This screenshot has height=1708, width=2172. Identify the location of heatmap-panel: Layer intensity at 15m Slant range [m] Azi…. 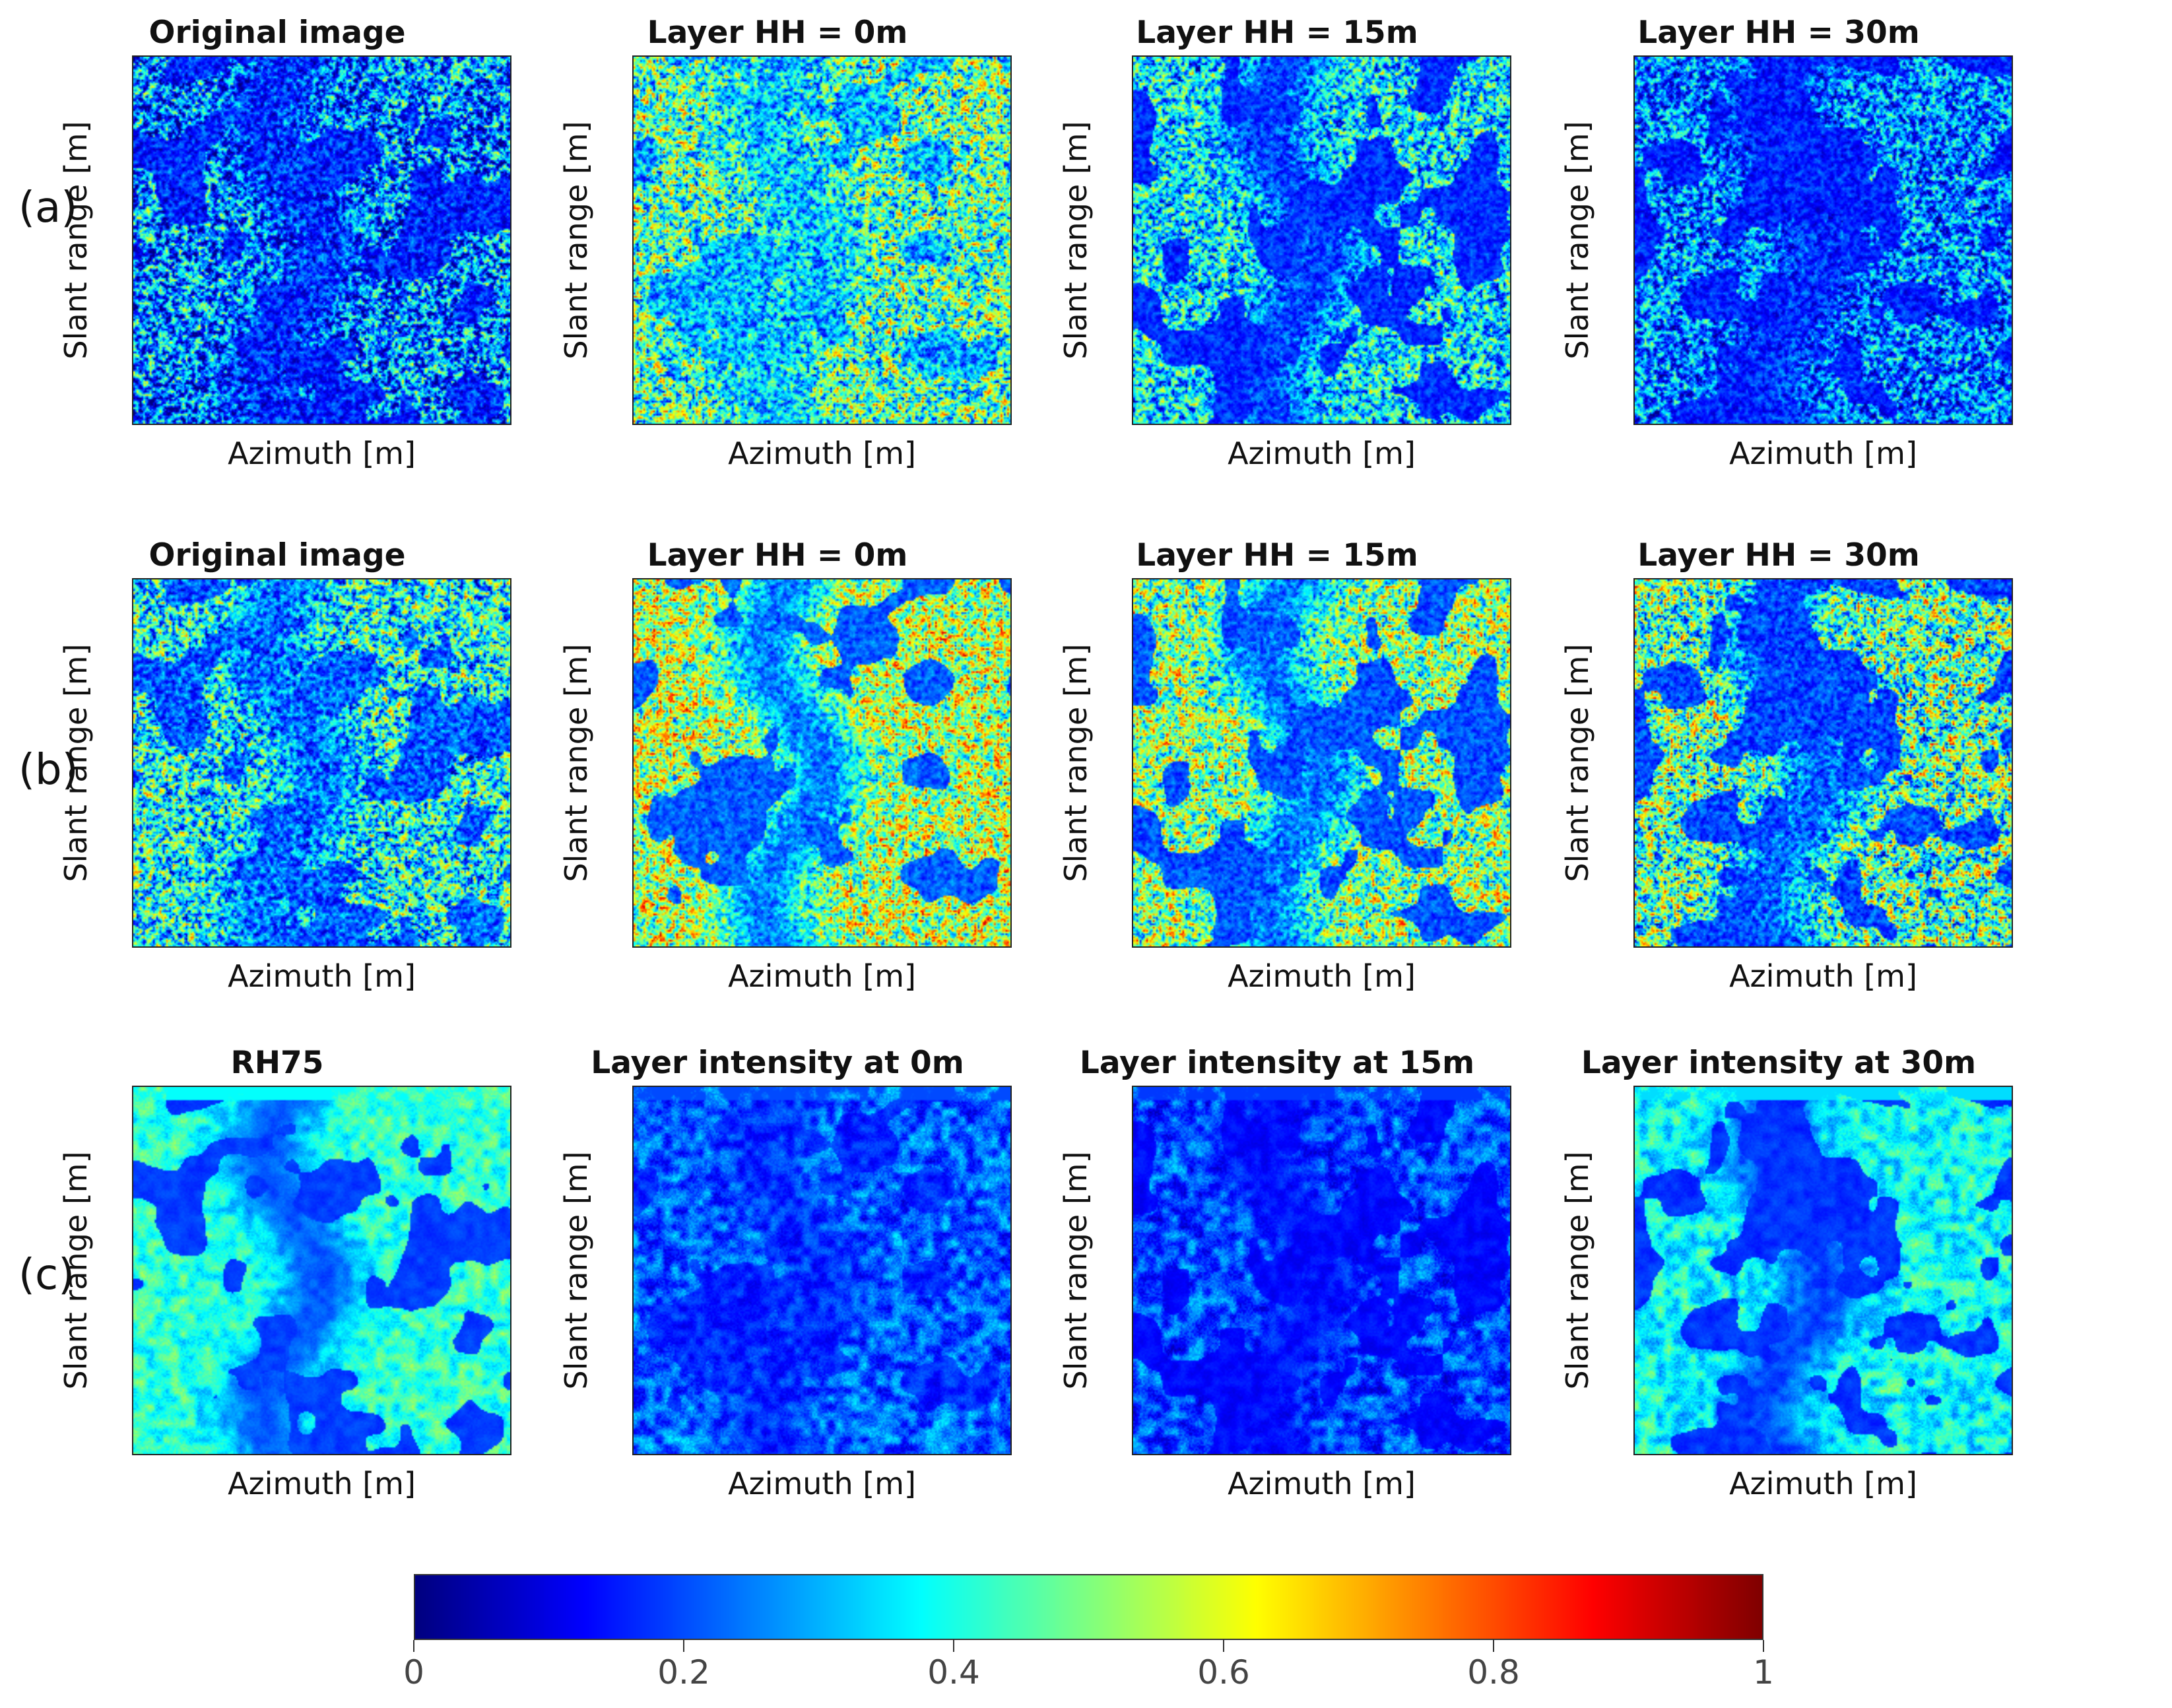
(1277, 1273).